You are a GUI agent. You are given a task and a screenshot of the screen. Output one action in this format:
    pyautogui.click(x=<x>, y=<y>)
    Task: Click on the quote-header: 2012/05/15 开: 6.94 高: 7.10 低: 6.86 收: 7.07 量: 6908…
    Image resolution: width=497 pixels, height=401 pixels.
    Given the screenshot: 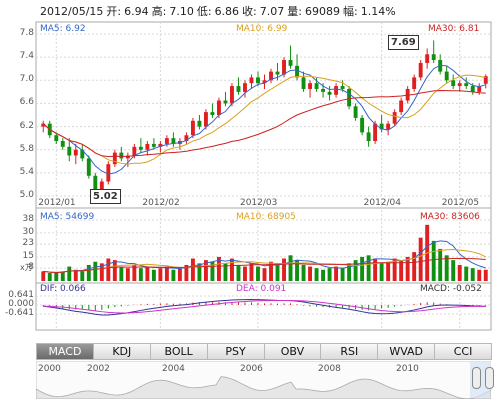 What is the action you would take?
    pyautogui.click(x=219, y=11)
    